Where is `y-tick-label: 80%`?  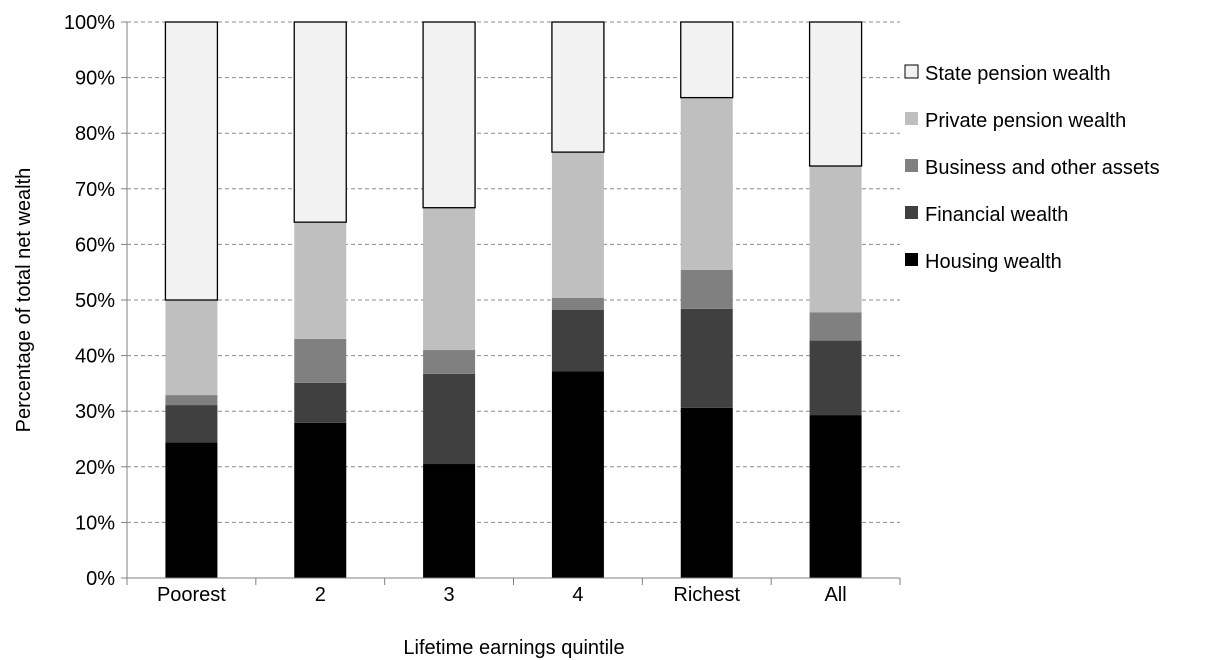 y-tick-label: 80% is located at coordinates (95, 134).